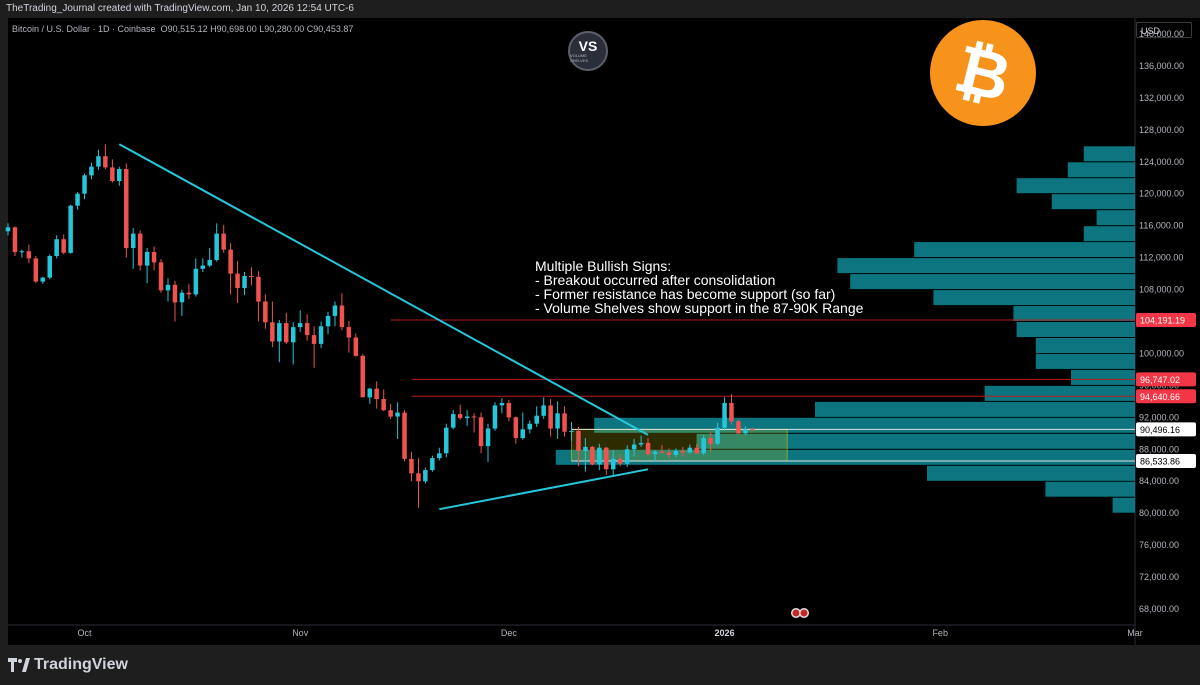 Image resolution: width=1200 pixels, height=685 pixels. Describe the element at coordinates (655, 280) in the screenshot. I see `annotation-line: - Breakout occurred after consolidation` at that location.